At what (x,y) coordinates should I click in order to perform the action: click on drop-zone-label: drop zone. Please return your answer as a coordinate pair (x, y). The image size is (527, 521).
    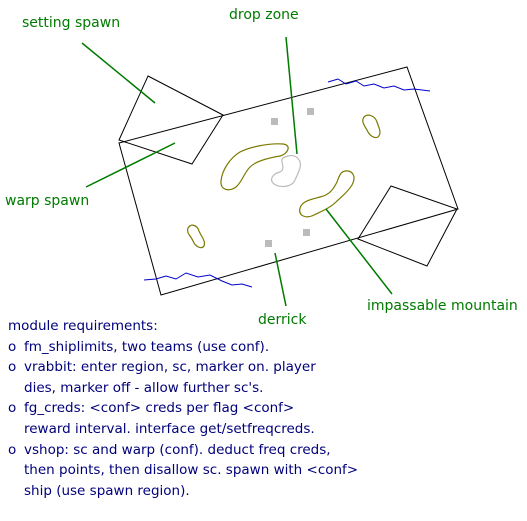
    Looking at the image, I should click on (264, 15).